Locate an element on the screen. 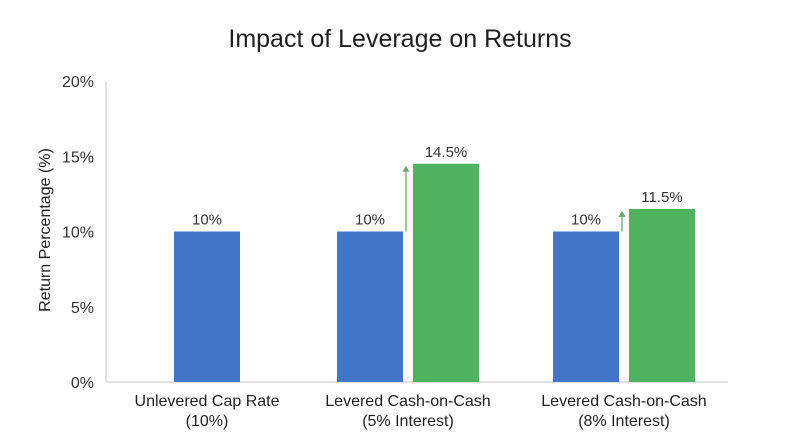 This screenshot has height=447, width=800. category-label: Levered Cash-on-Cash (5% Interest) is located at coordinates (407, 411).